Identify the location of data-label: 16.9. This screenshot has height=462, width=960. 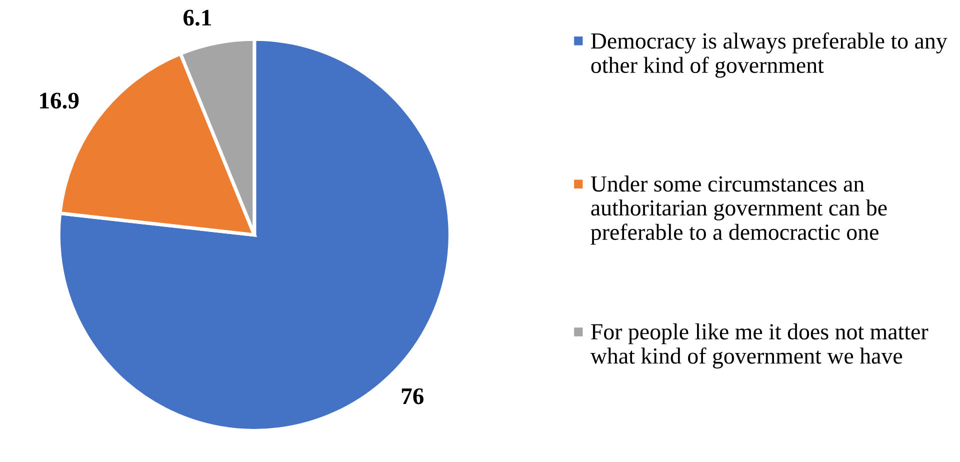
(59, 100).